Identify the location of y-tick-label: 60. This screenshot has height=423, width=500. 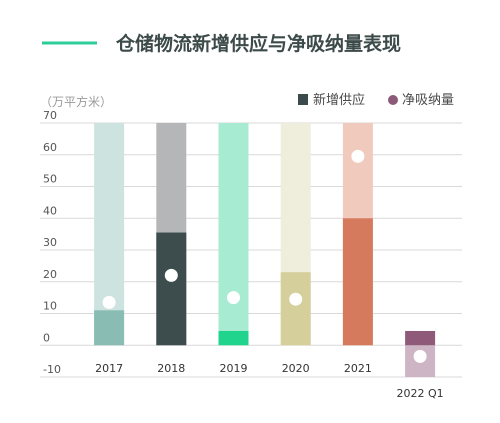
(50, 147).